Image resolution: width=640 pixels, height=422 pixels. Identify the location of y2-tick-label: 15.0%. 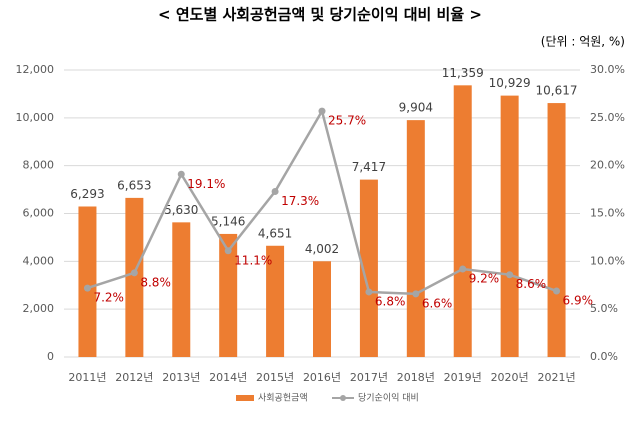
(607, 213).